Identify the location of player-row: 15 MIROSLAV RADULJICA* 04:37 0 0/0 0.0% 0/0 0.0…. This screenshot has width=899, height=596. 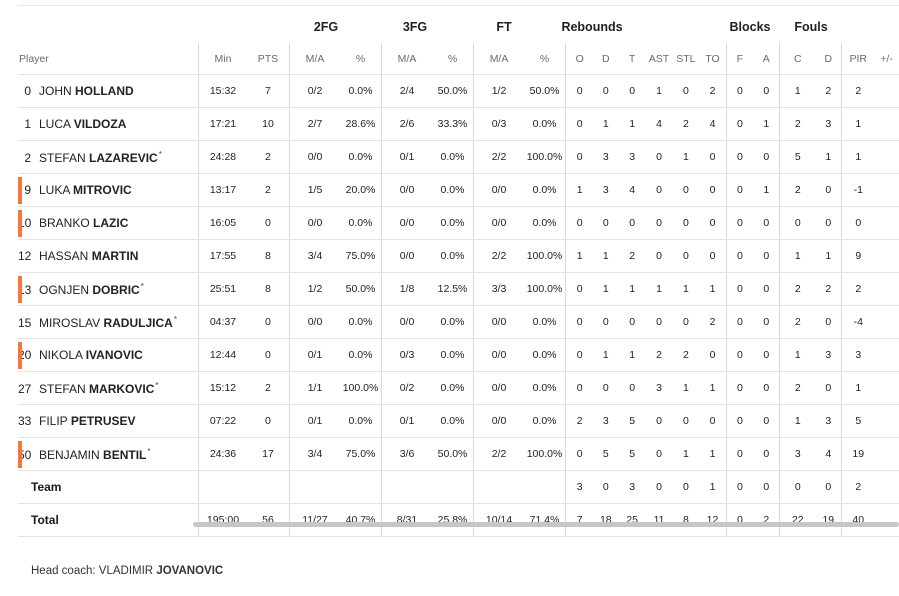
(458, 322).